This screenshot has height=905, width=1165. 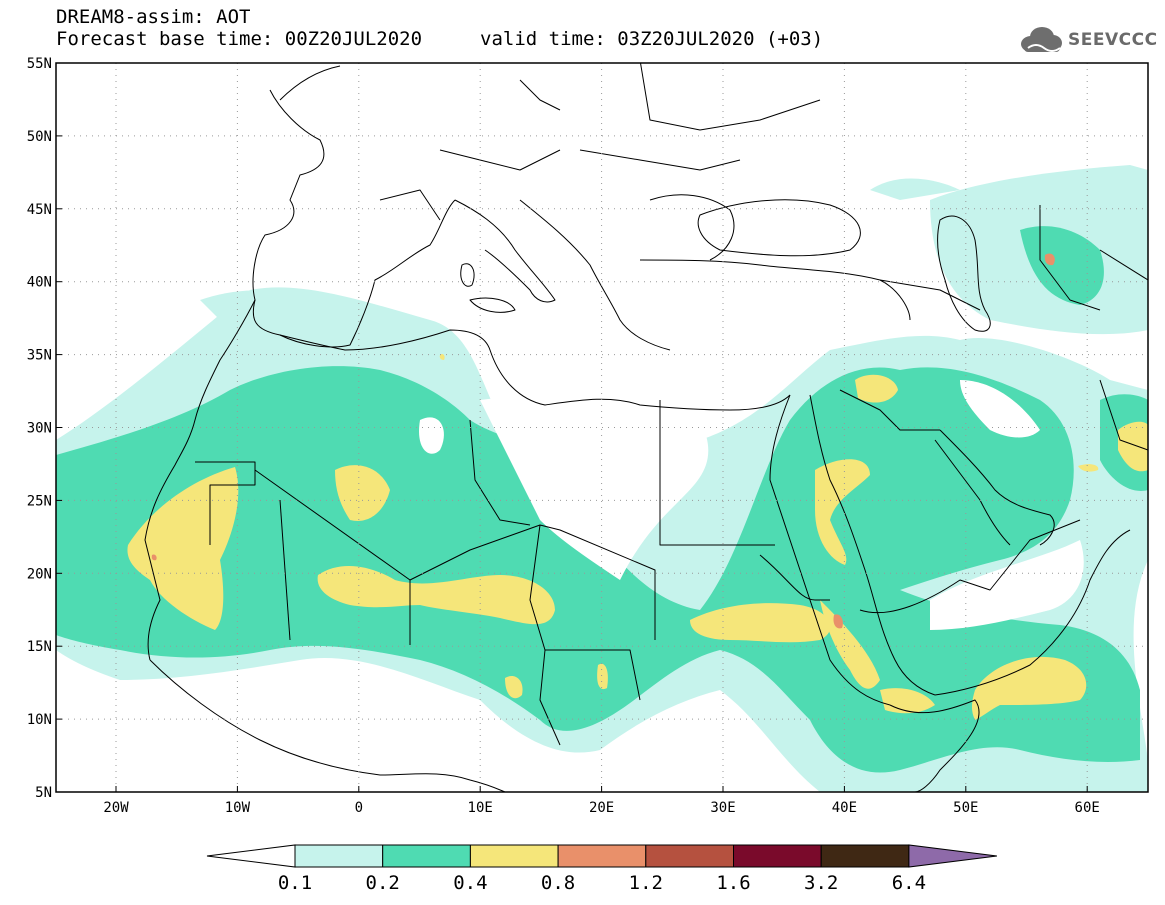 What do you see at coordinates (1113, 40) in the screenshot?
I see `logo-text: SEEVCCC` at bounding box center [1113, 40].